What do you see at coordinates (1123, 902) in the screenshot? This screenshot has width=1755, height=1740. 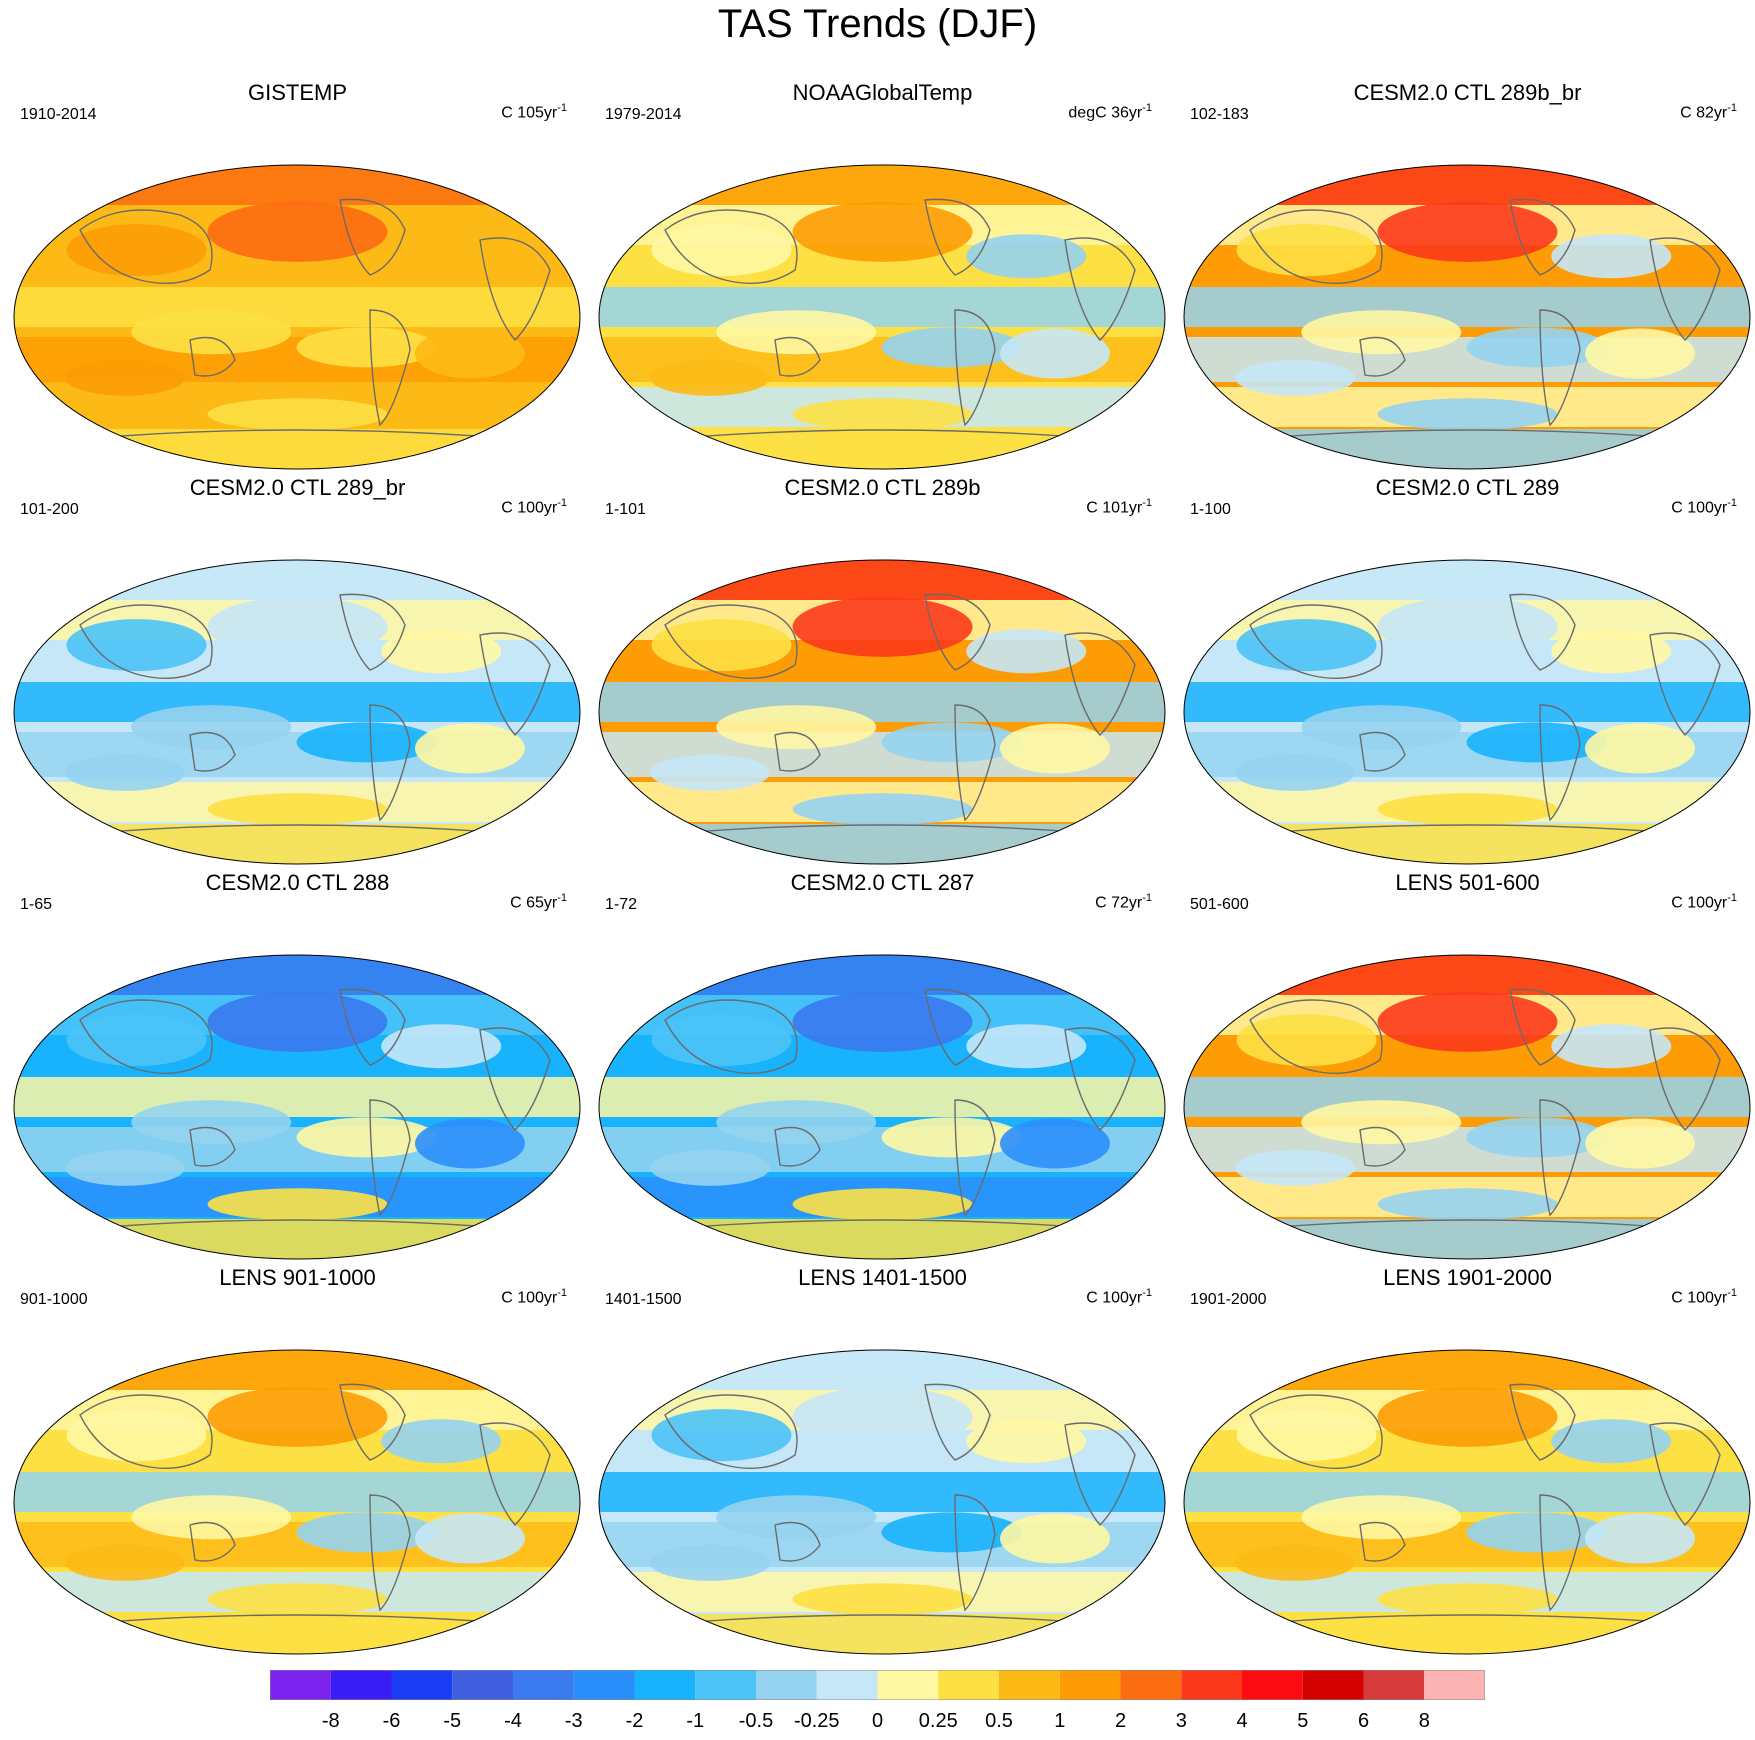 I see `panel-units: C 72yr-1` at bounding box center [1123, 902].